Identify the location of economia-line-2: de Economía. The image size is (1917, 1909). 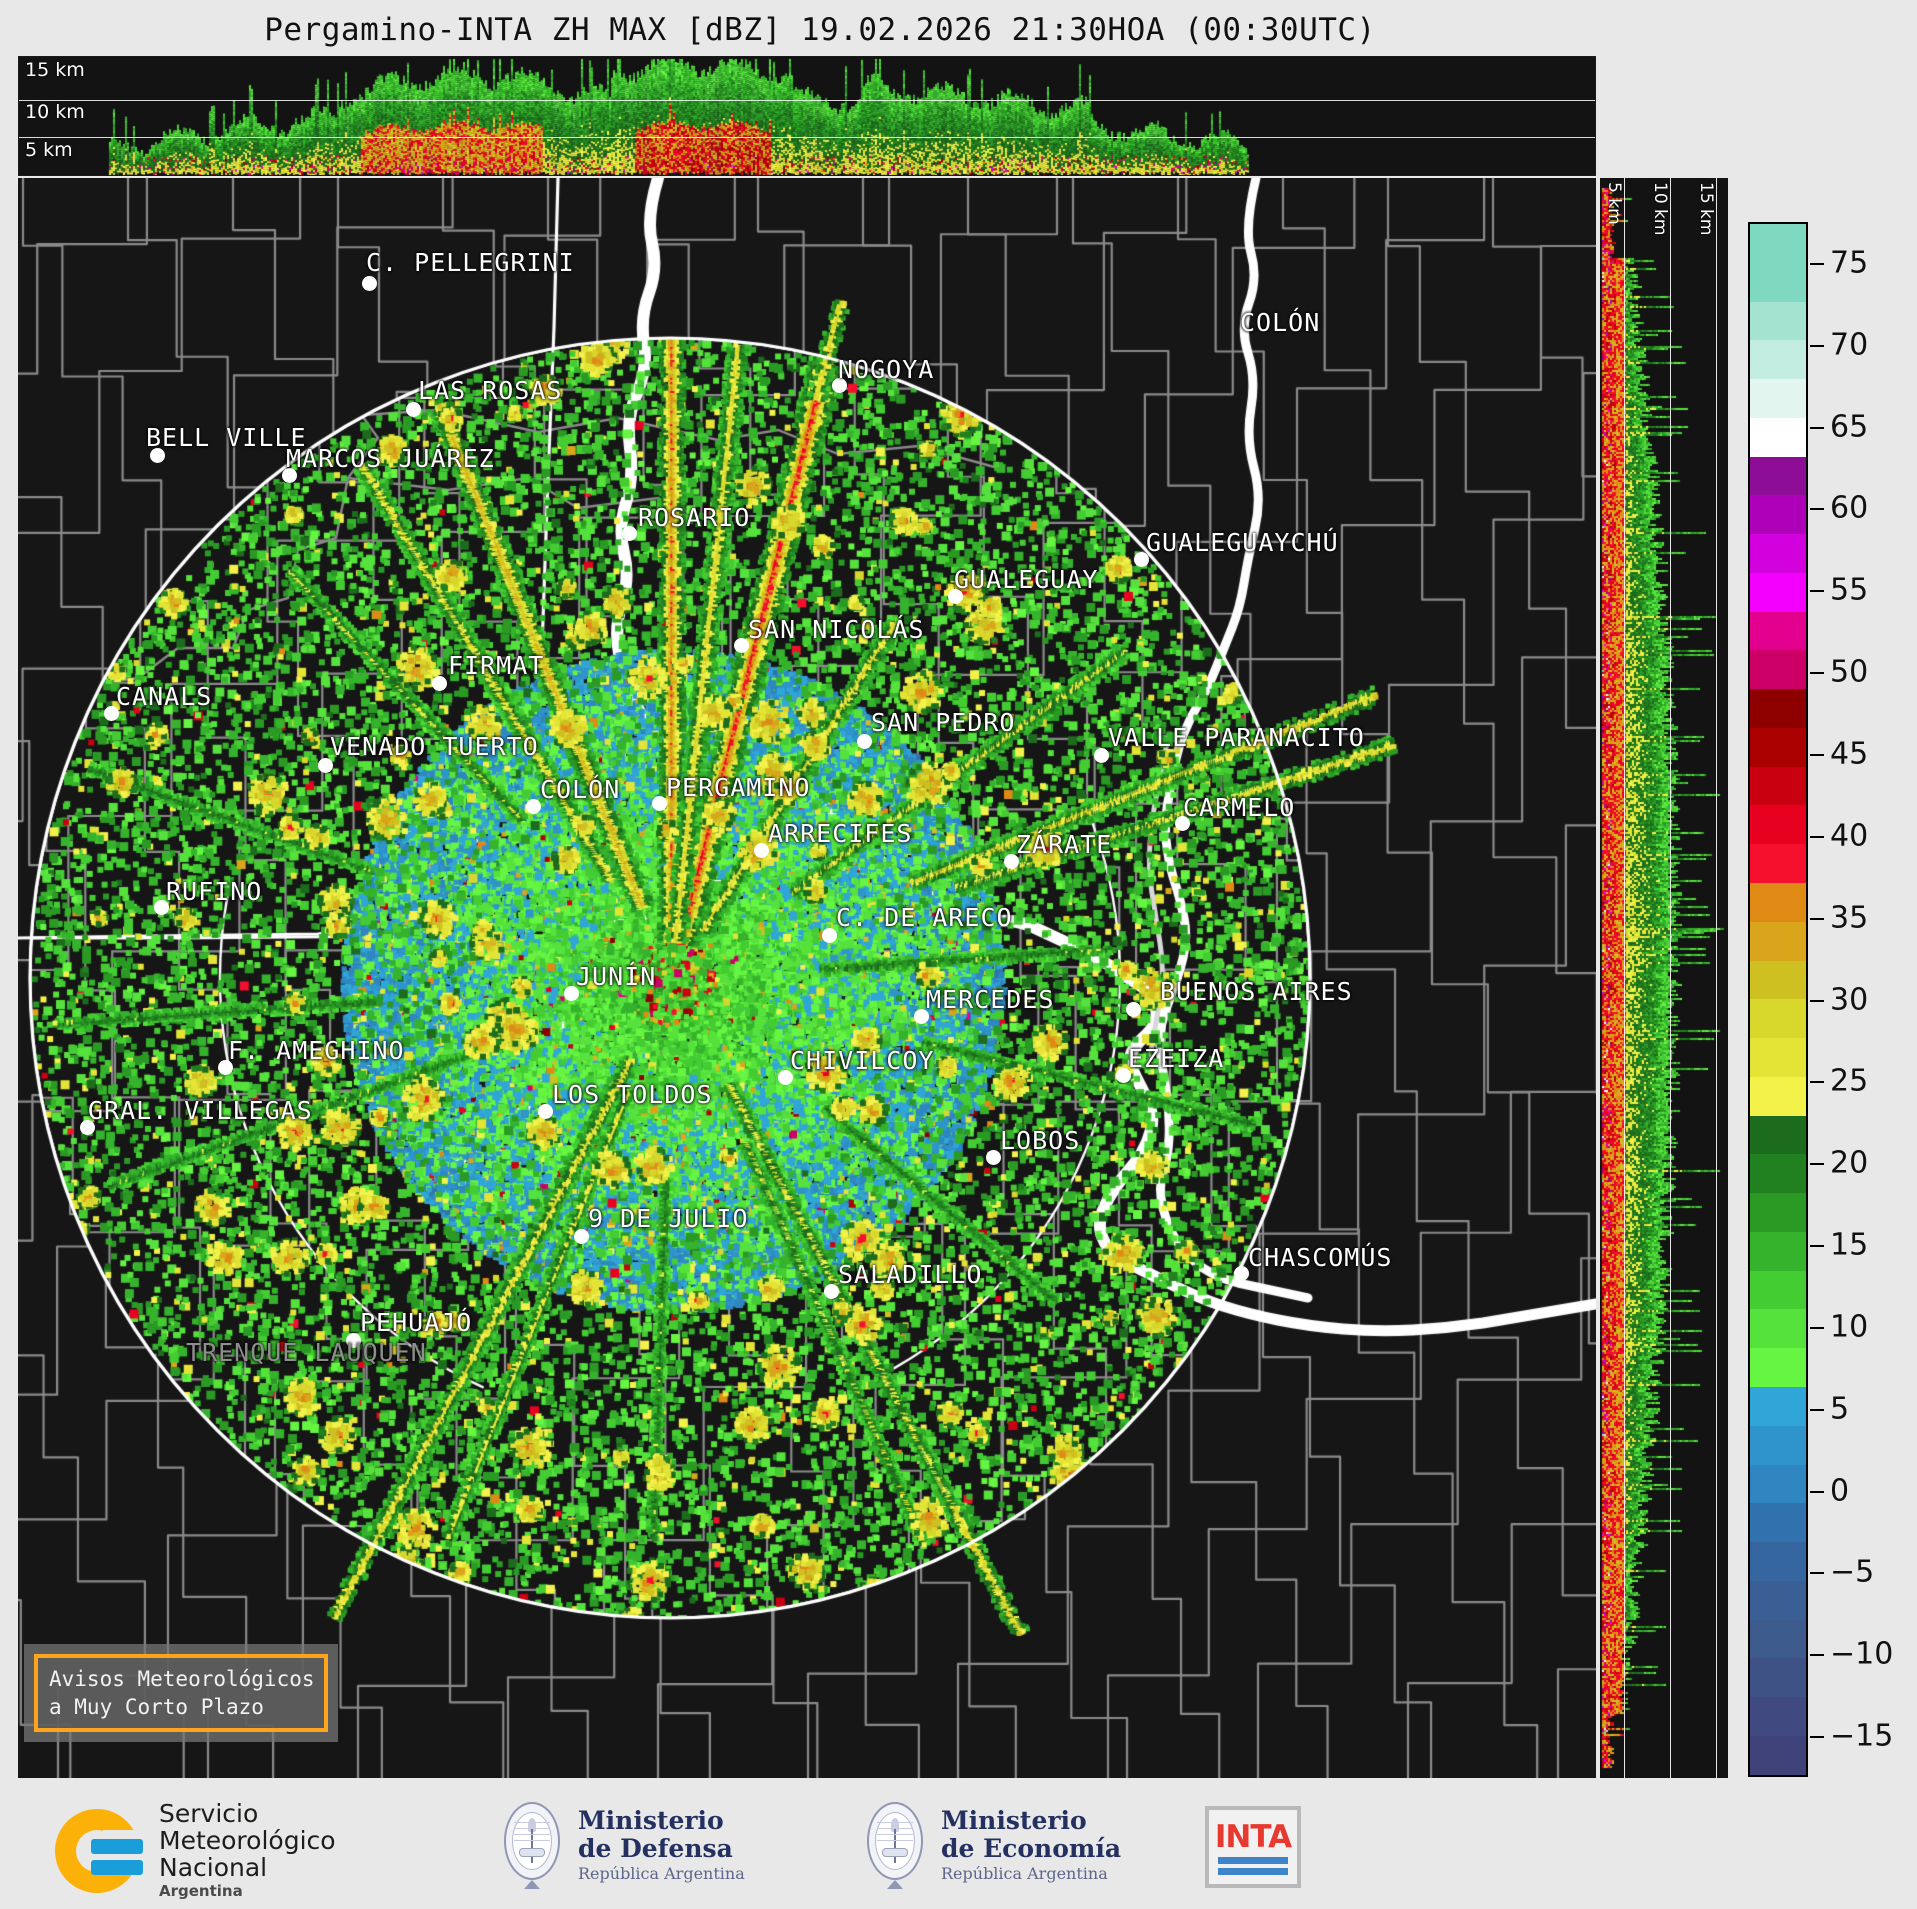
(1031, 1848).